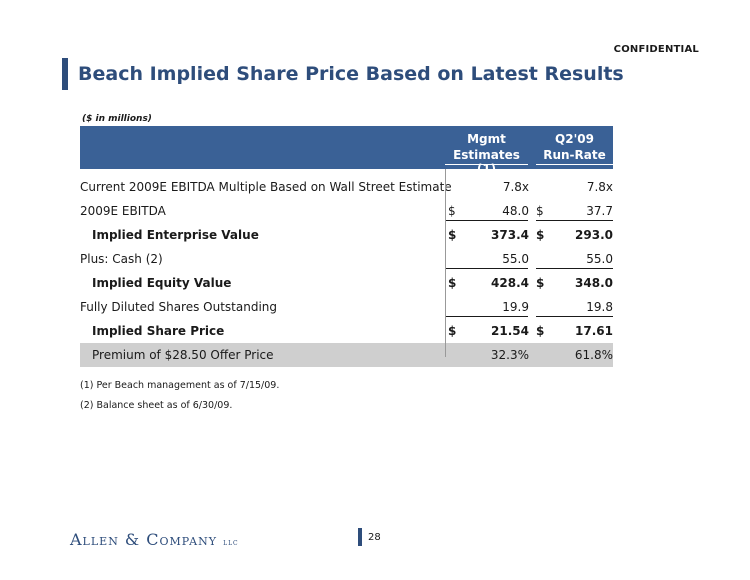 This screenshot has width=750, height=580. What do you see at coordinates (65, 74) in the screenshot?
I see `title-accent-bar` at bounding box center [65, 74].